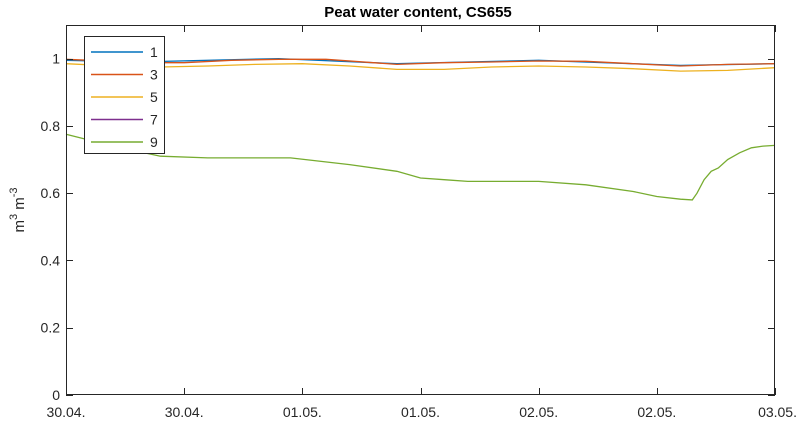 This screenshot has width=800, height=422. Describe the element at coordinates (154, 52) in the screenshot. I see `legend-label-1: 1` at that location.